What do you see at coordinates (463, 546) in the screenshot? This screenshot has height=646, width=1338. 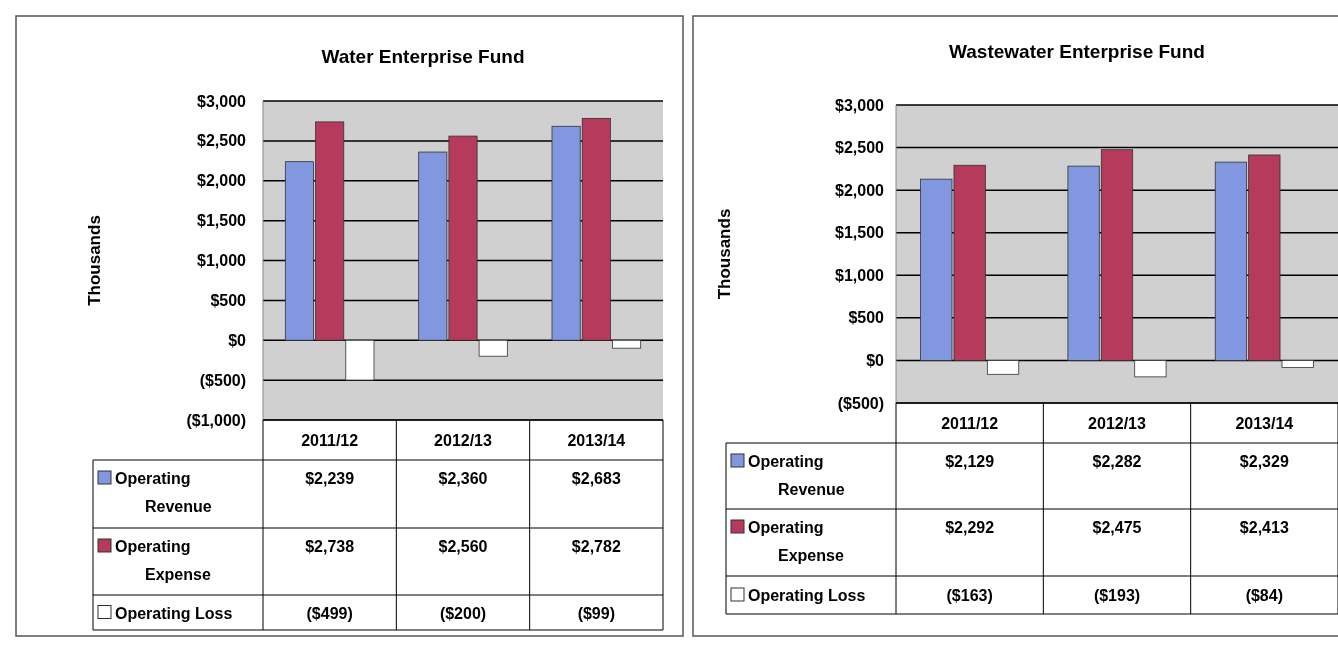 I see `data-label: $2,560` at bounding box center [463, 546].